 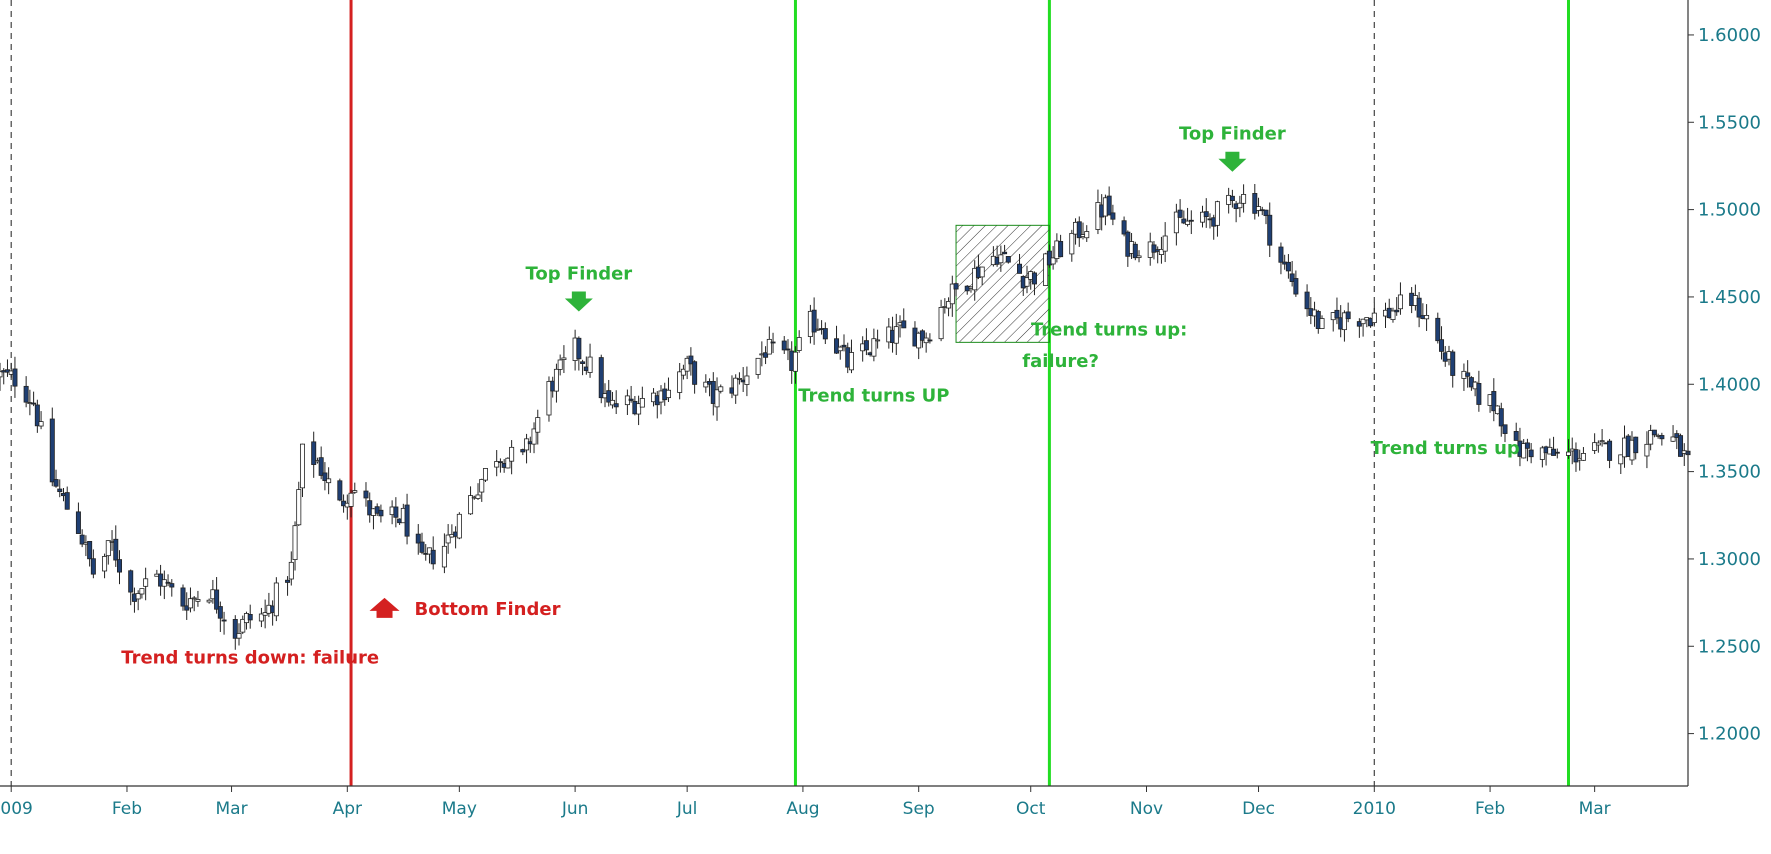 What do you see at coordinates (1374, 809) in the screenshot?
I see `x-tick-label: 2010` at bounding box center [1374, 809].